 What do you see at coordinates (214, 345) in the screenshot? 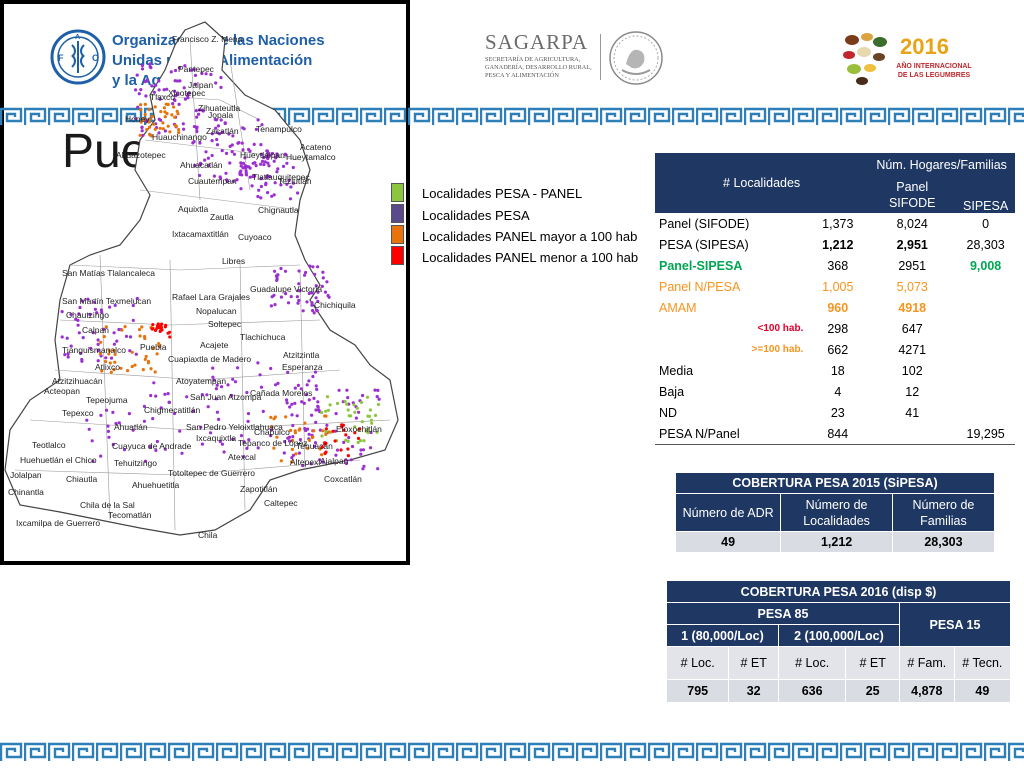
I see `map-place-label: Acajete` at bounding box center [214, 345].